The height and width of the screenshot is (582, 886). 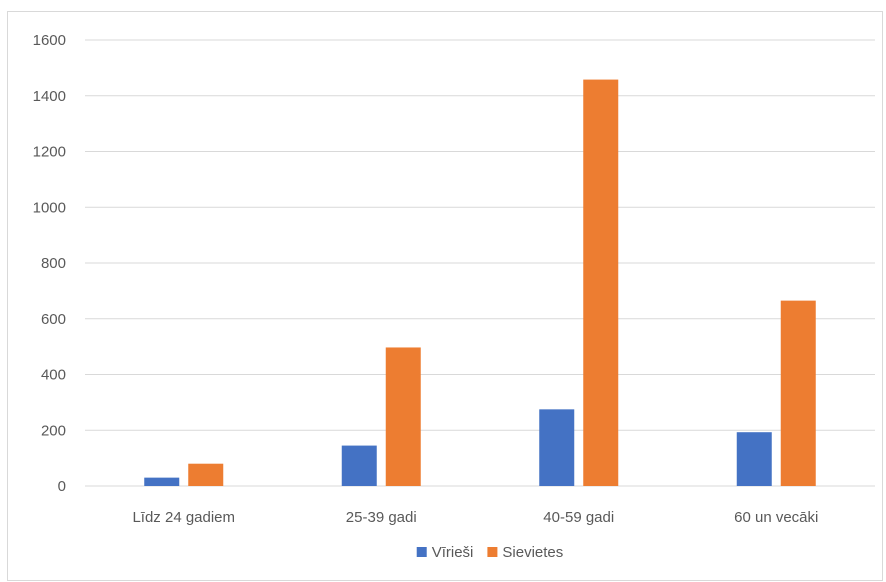 What do you see at coordinates (53, 375) in the screenshot?
I see `y-tick-label: 400` at bounding box center [53, 375].